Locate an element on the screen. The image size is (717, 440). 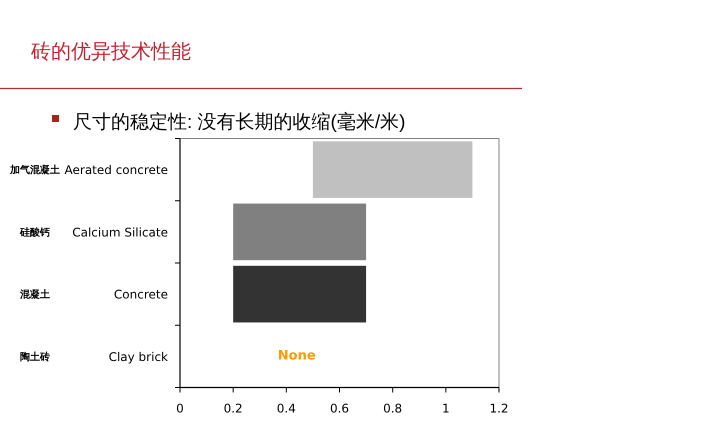
y-tick-label: Aerated concrete is located at coordinates (116, 170).